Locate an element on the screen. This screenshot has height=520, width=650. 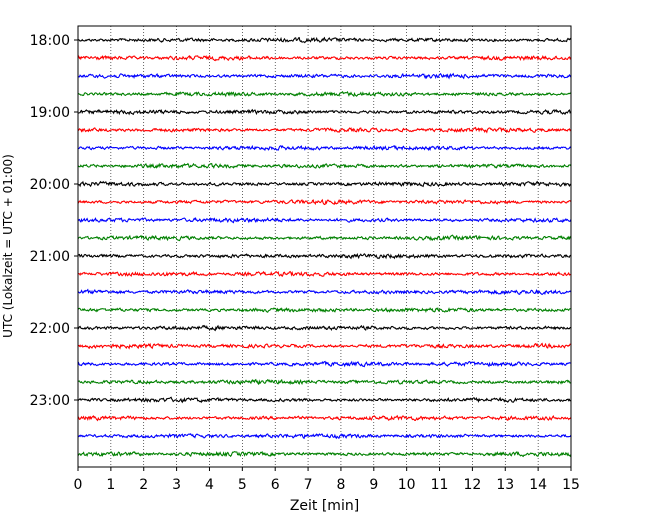
y-tick-label: 21:00 is located at coordinates (50, 257).